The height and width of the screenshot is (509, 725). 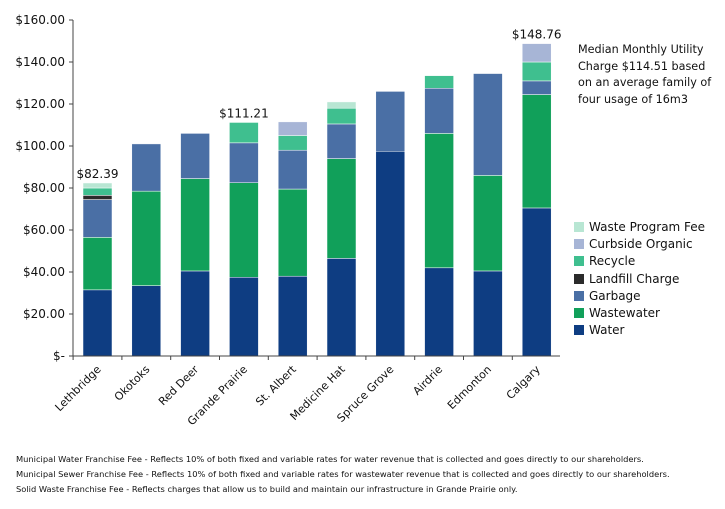 What do you see at coordinates (132, 383) in the screenshot?
I see `x-tick-label: Okotoks` at bounding box center [132, 383].